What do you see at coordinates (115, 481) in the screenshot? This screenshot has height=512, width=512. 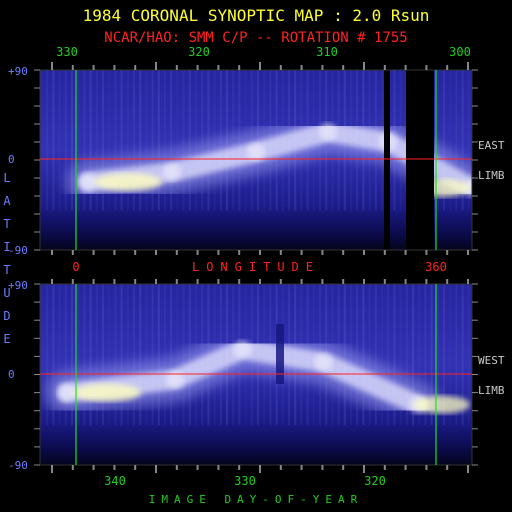 I see `x-tick-label: 340` at bounding box center [115, 481].